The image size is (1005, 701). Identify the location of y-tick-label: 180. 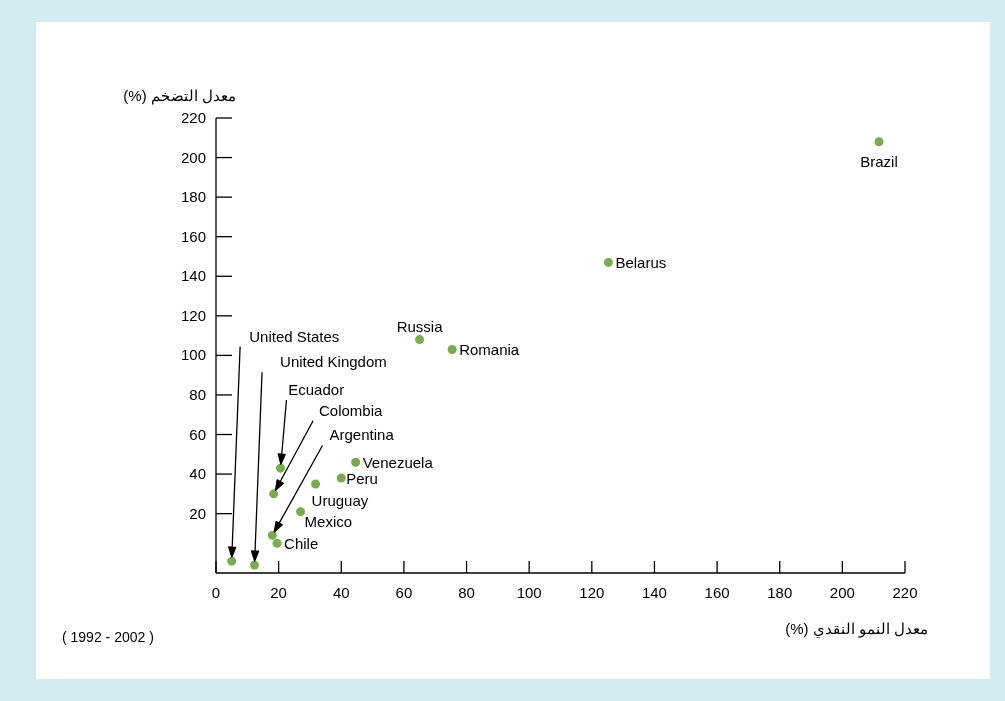
(193, 197).